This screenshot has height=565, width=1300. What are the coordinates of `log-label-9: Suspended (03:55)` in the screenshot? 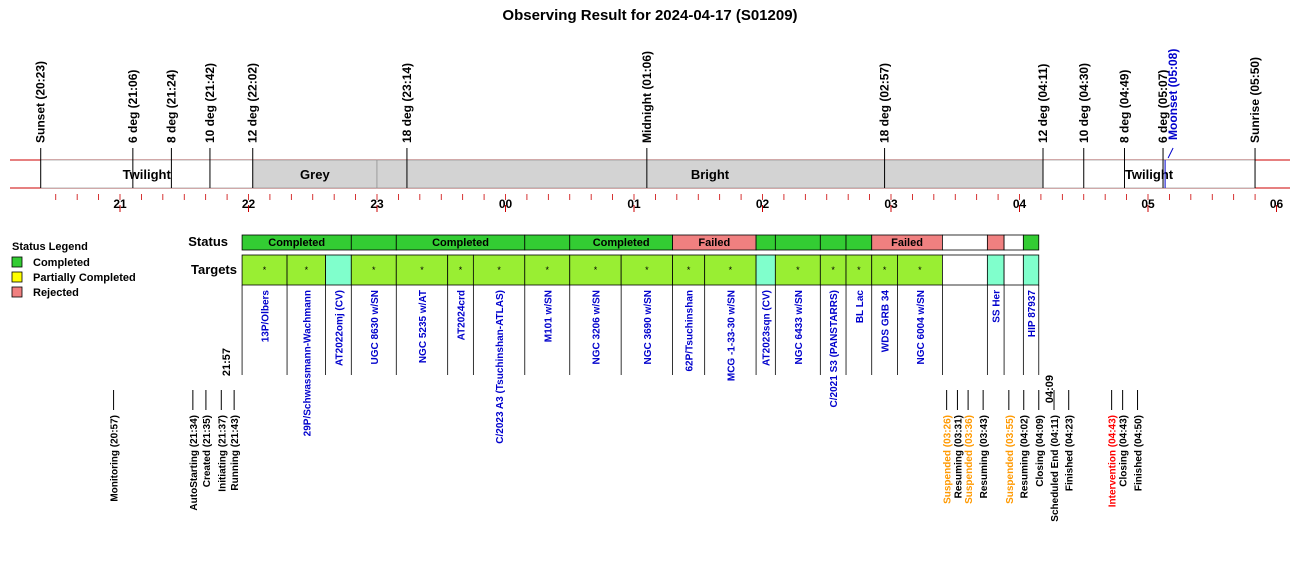 It's located at (1010, 459).